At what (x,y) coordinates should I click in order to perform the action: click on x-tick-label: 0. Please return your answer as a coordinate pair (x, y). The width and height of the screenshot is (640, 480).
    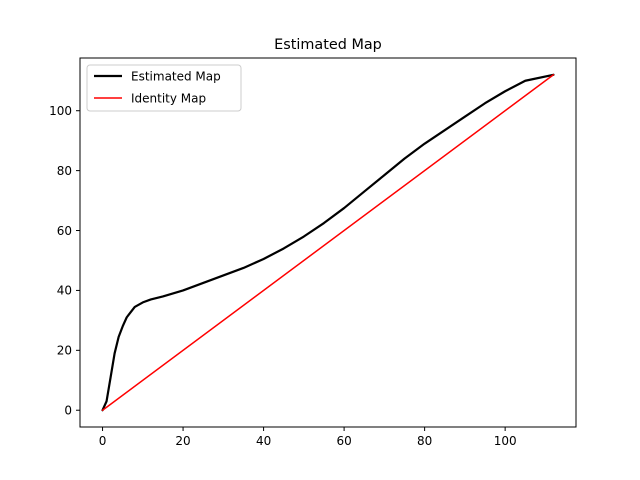
    Looking at the image, I should click on (103, 441).